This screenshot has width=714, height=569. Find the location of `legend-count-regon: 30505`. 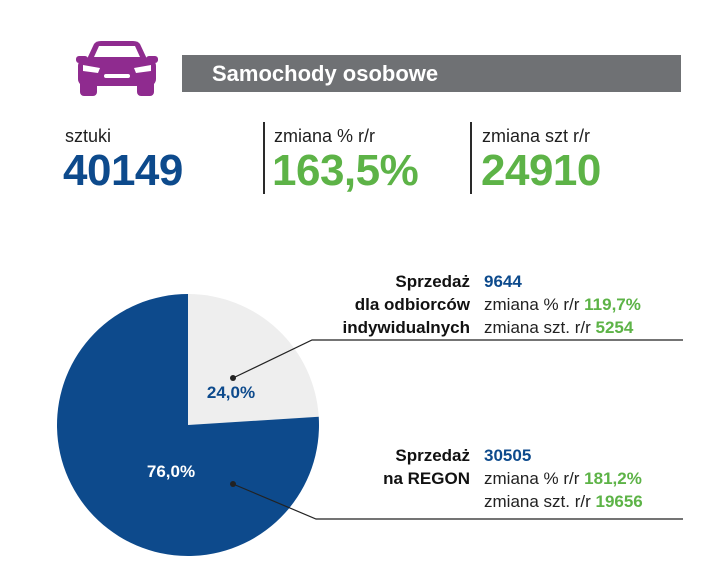

legend-count-regon: 30505 is located at coordinates (508, 455).